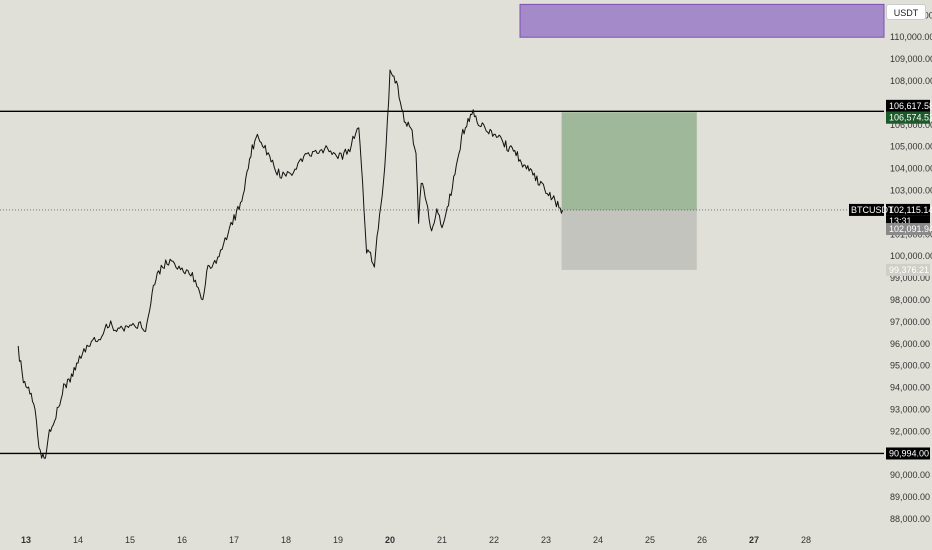 The image size is (932, 550). I want to click on y-tick-label: 103,000.00, so click(911, 191).